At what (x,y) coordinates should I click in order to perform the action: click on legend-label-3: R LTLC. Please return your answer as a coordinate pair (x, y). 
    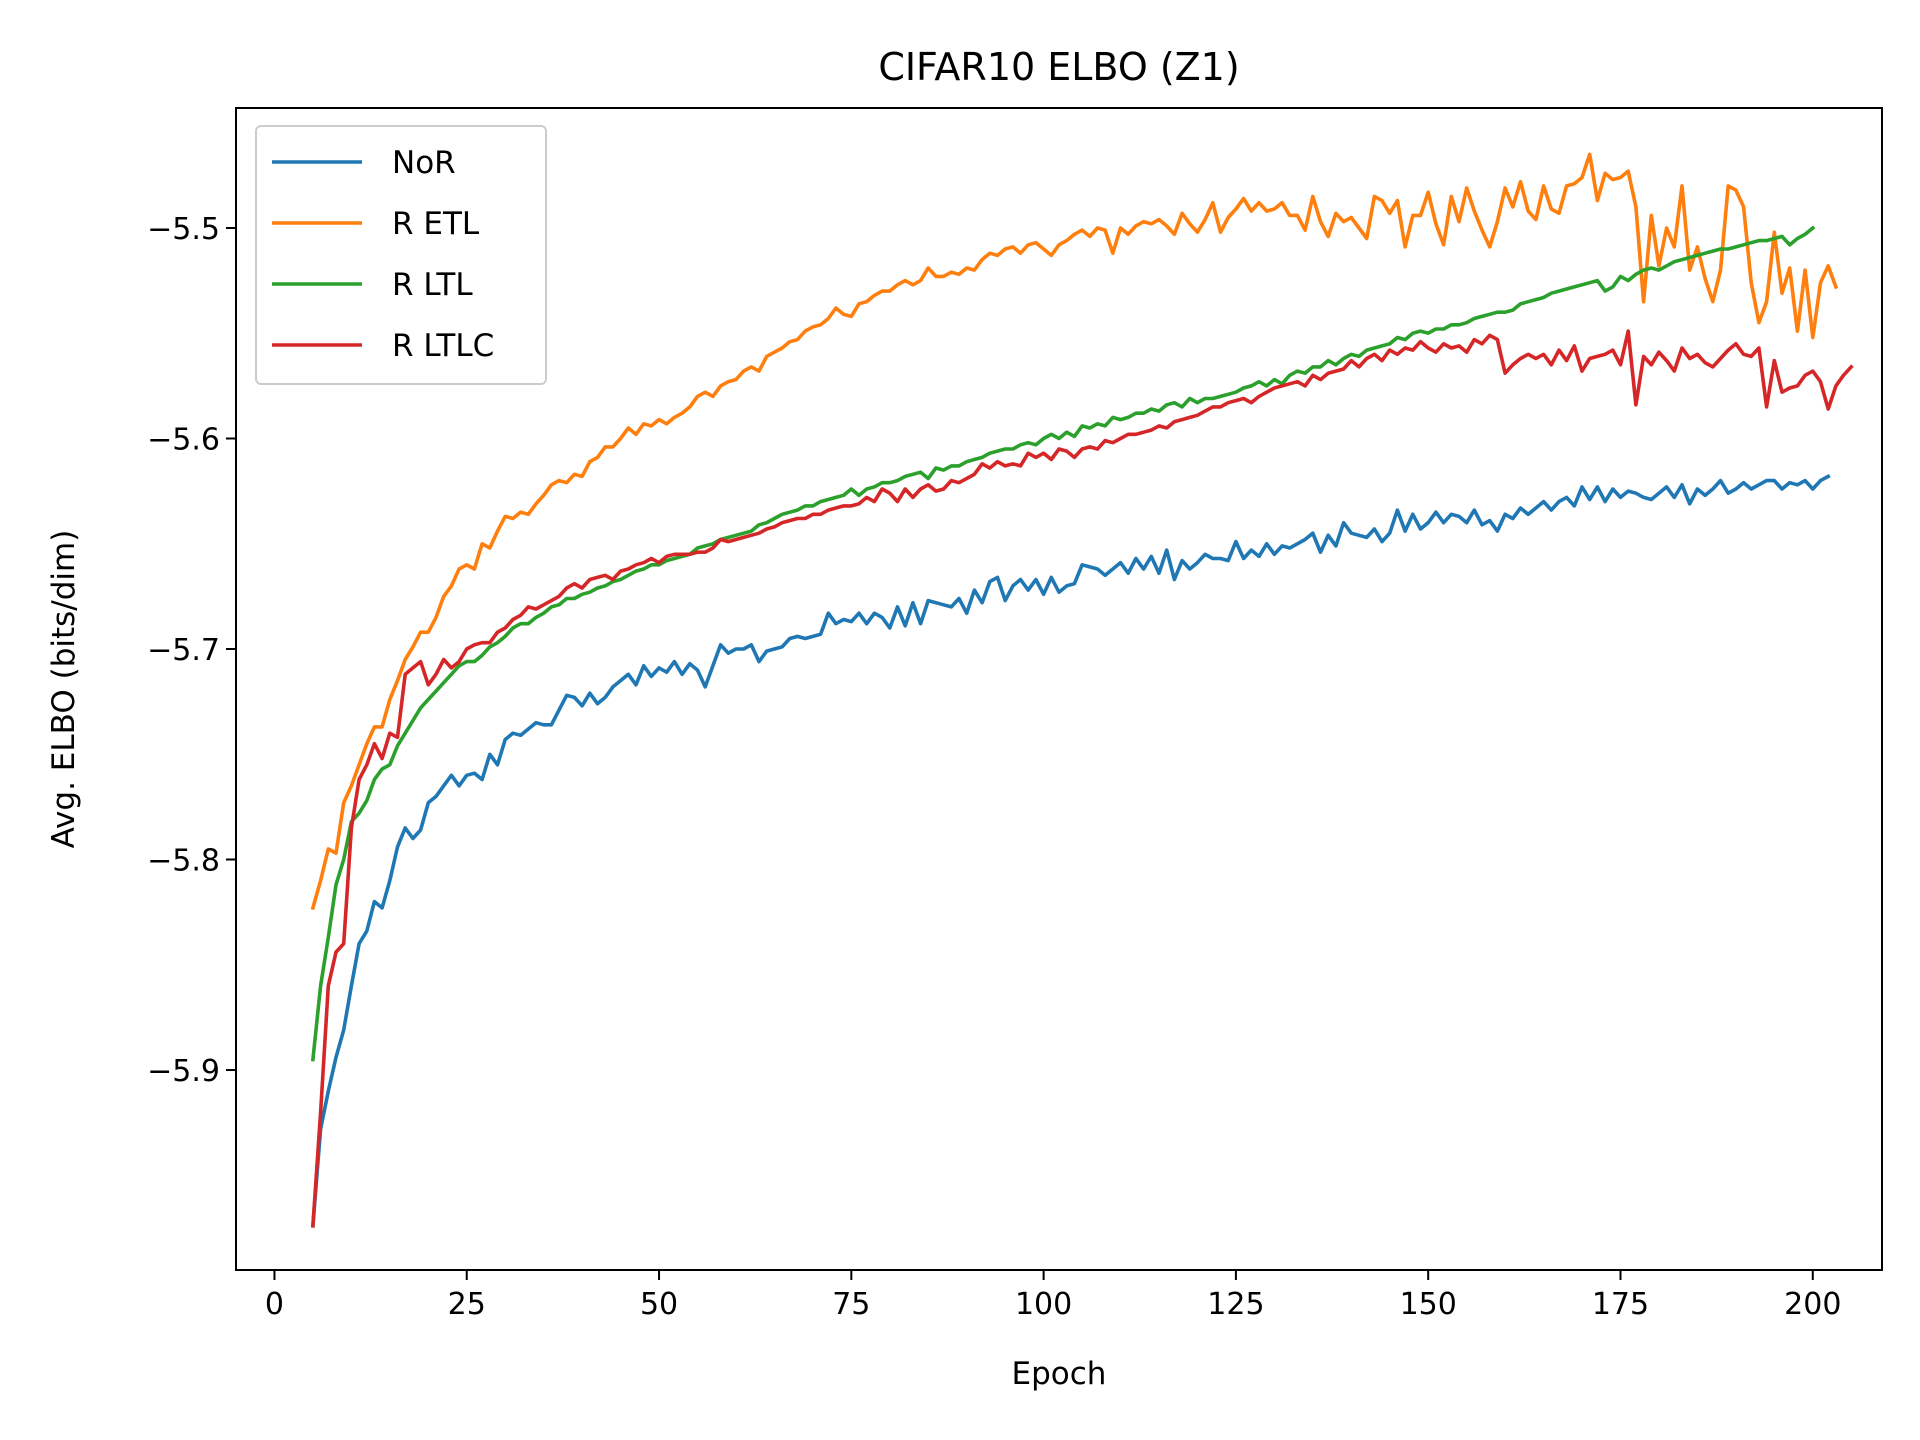
    Looking at the image, I should click on (443, 346).